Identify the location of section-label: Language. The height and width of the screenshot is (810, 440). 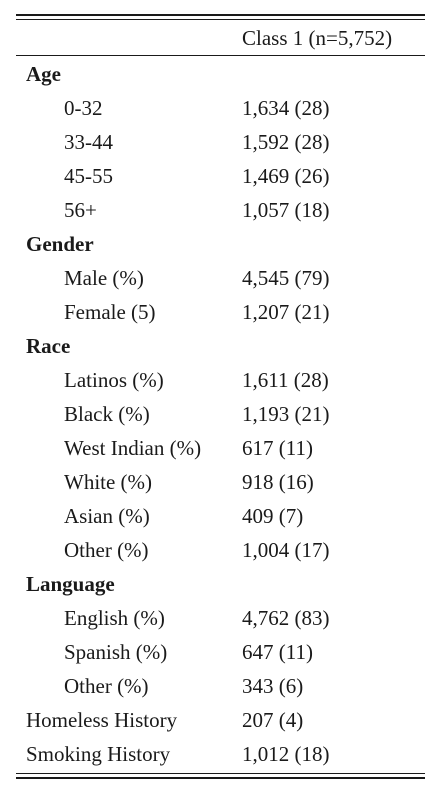
(70, 584).